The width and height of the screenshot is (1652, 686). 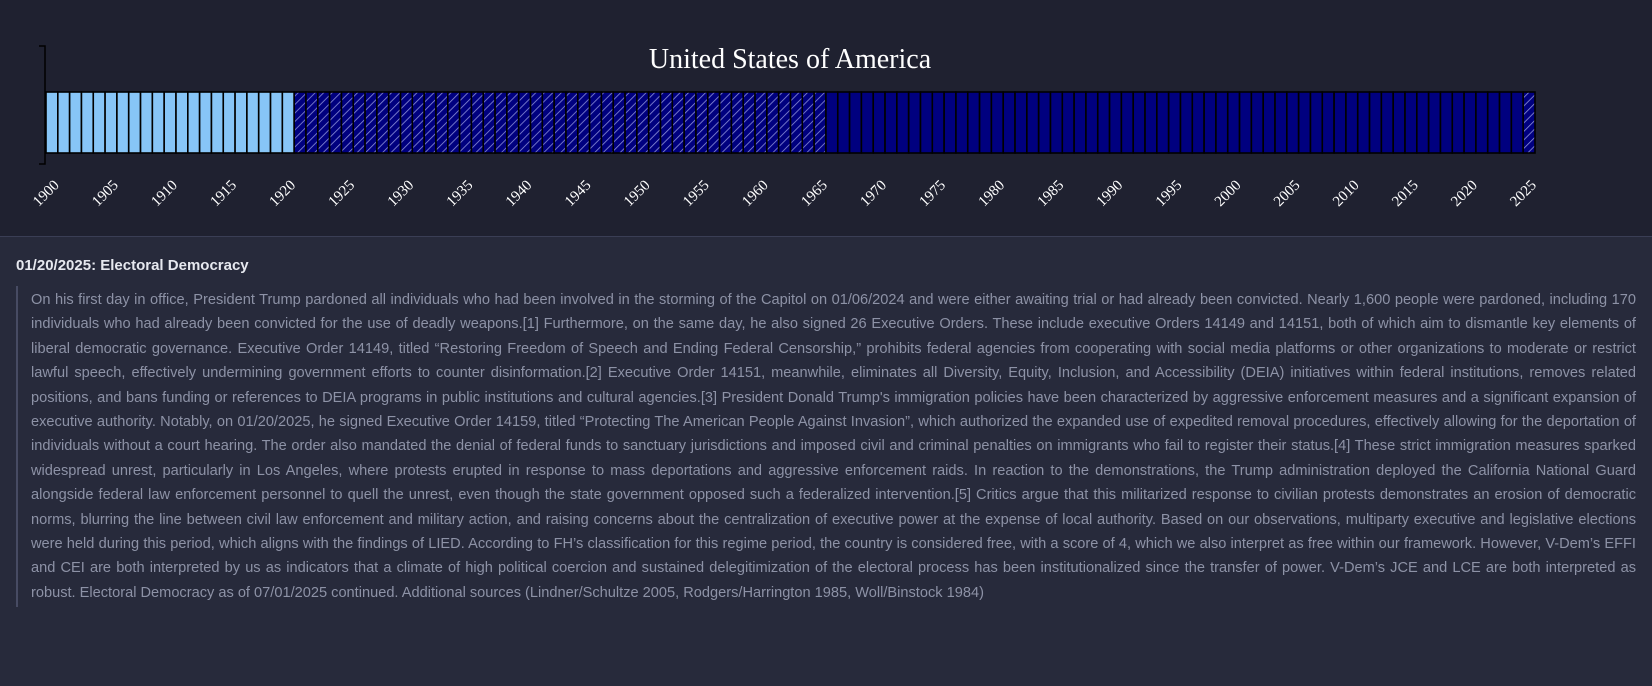 What do you see at coordinates (1458, 122) in the screenshot?
I see `year-bar-2019` at bounding box center [1458, 122].